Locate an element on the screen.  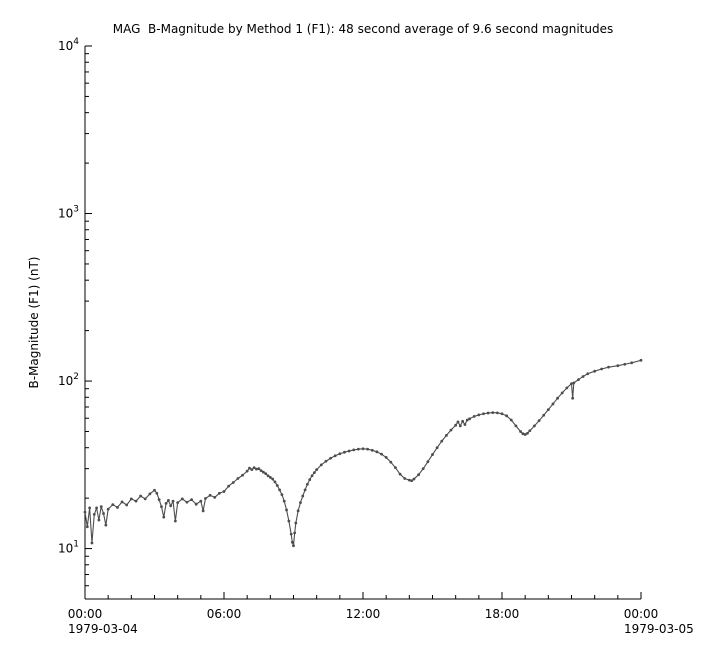
x-axis-ticks: 00:00 06:00 12:00 18:00 00:00 is located at coordinates (363, 606).